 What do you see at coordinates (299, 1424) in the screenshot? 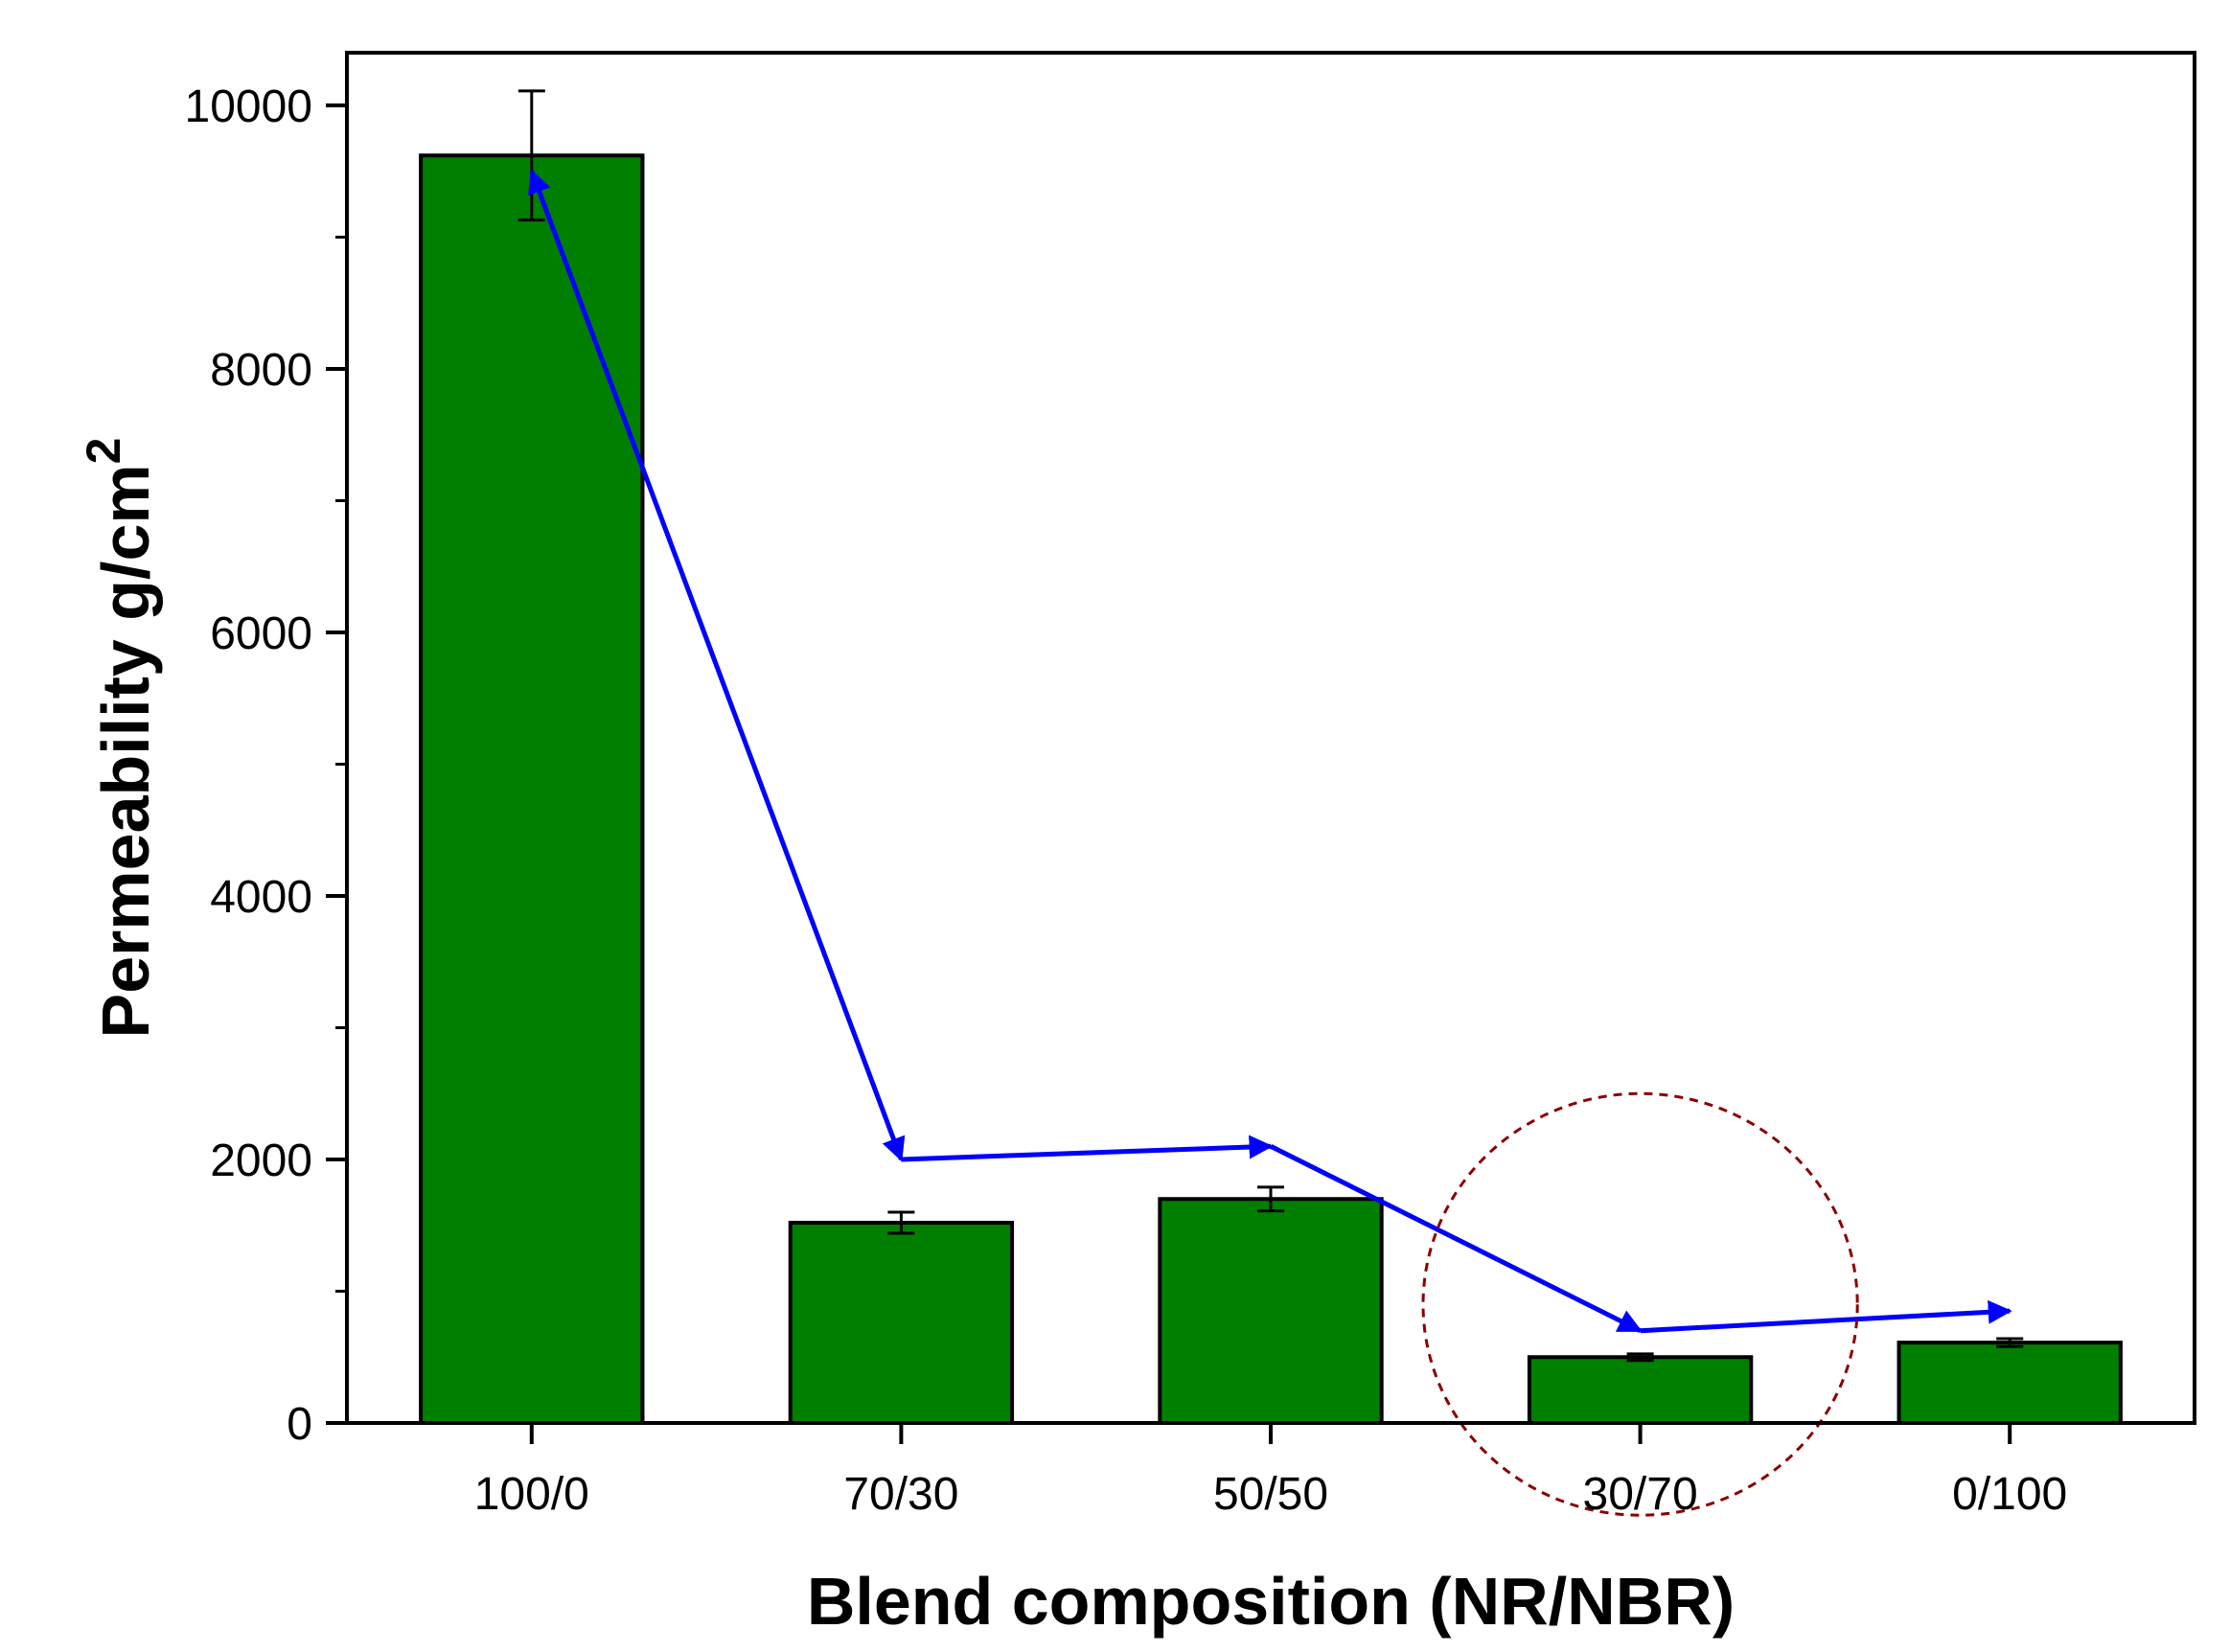
I see `y-tick-label: 0` at bounding box center [299, 1424].